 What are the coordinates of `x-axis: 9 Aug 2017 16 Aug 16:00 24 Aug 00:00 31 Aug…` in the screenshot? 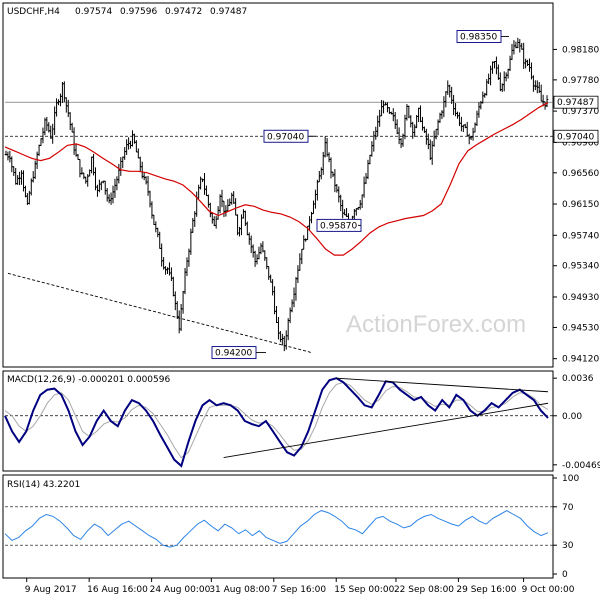 It's located at (300, 586).